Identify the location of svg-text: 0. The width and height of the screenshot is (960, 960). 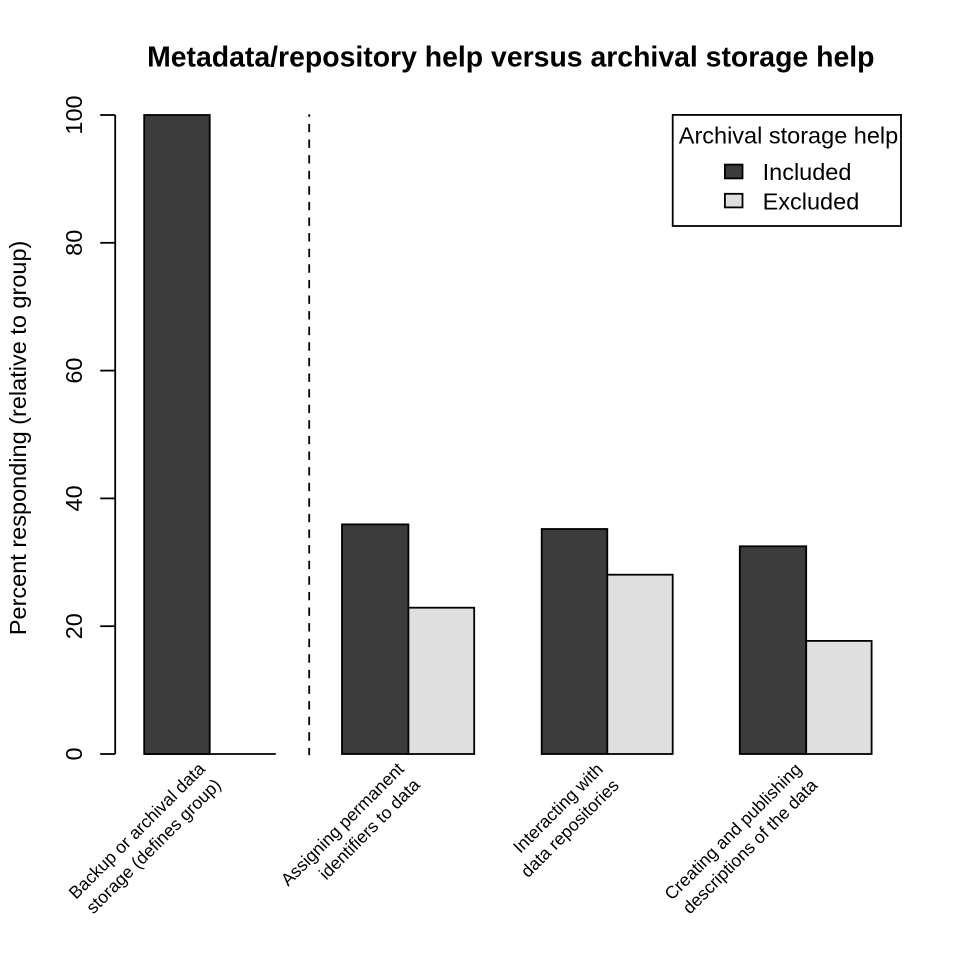
(74, 753).